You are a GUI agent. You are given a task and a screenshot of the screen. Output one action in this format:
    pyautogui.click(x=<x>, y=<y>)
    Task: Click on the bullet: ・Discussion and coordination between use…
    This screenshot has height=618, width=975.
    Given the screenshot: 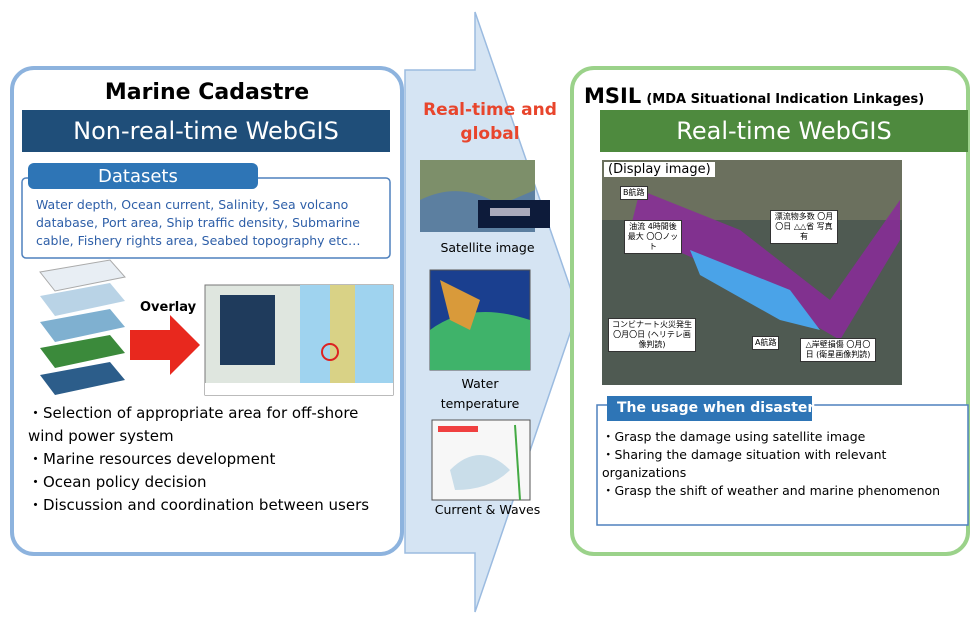 What is the action you would take?
    pyautogui.click(x=199, y=505)
    